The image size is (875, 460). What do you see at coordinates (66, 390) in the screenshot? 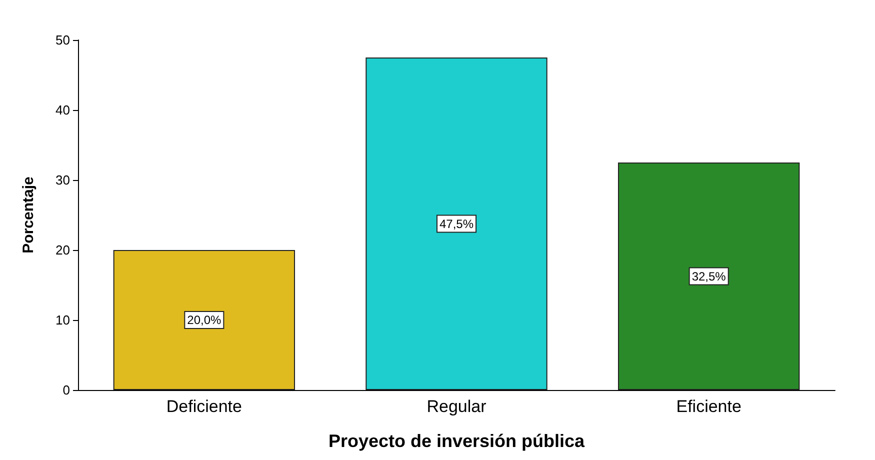
I see `y-tick-label: 0` at bounding box center [66, 390].